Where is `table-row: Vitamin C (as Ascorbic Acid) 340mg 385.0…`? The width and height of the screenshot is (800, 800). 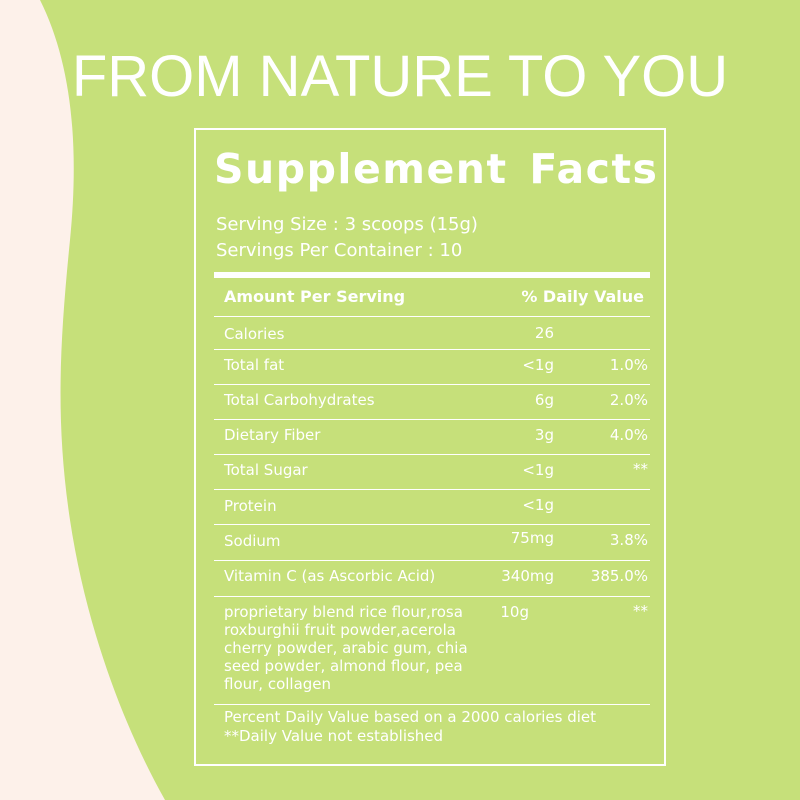 table-row: Vitamin C (as Ascorbic Acid) 340mg 385.0… is located at coordinates (432, 578).